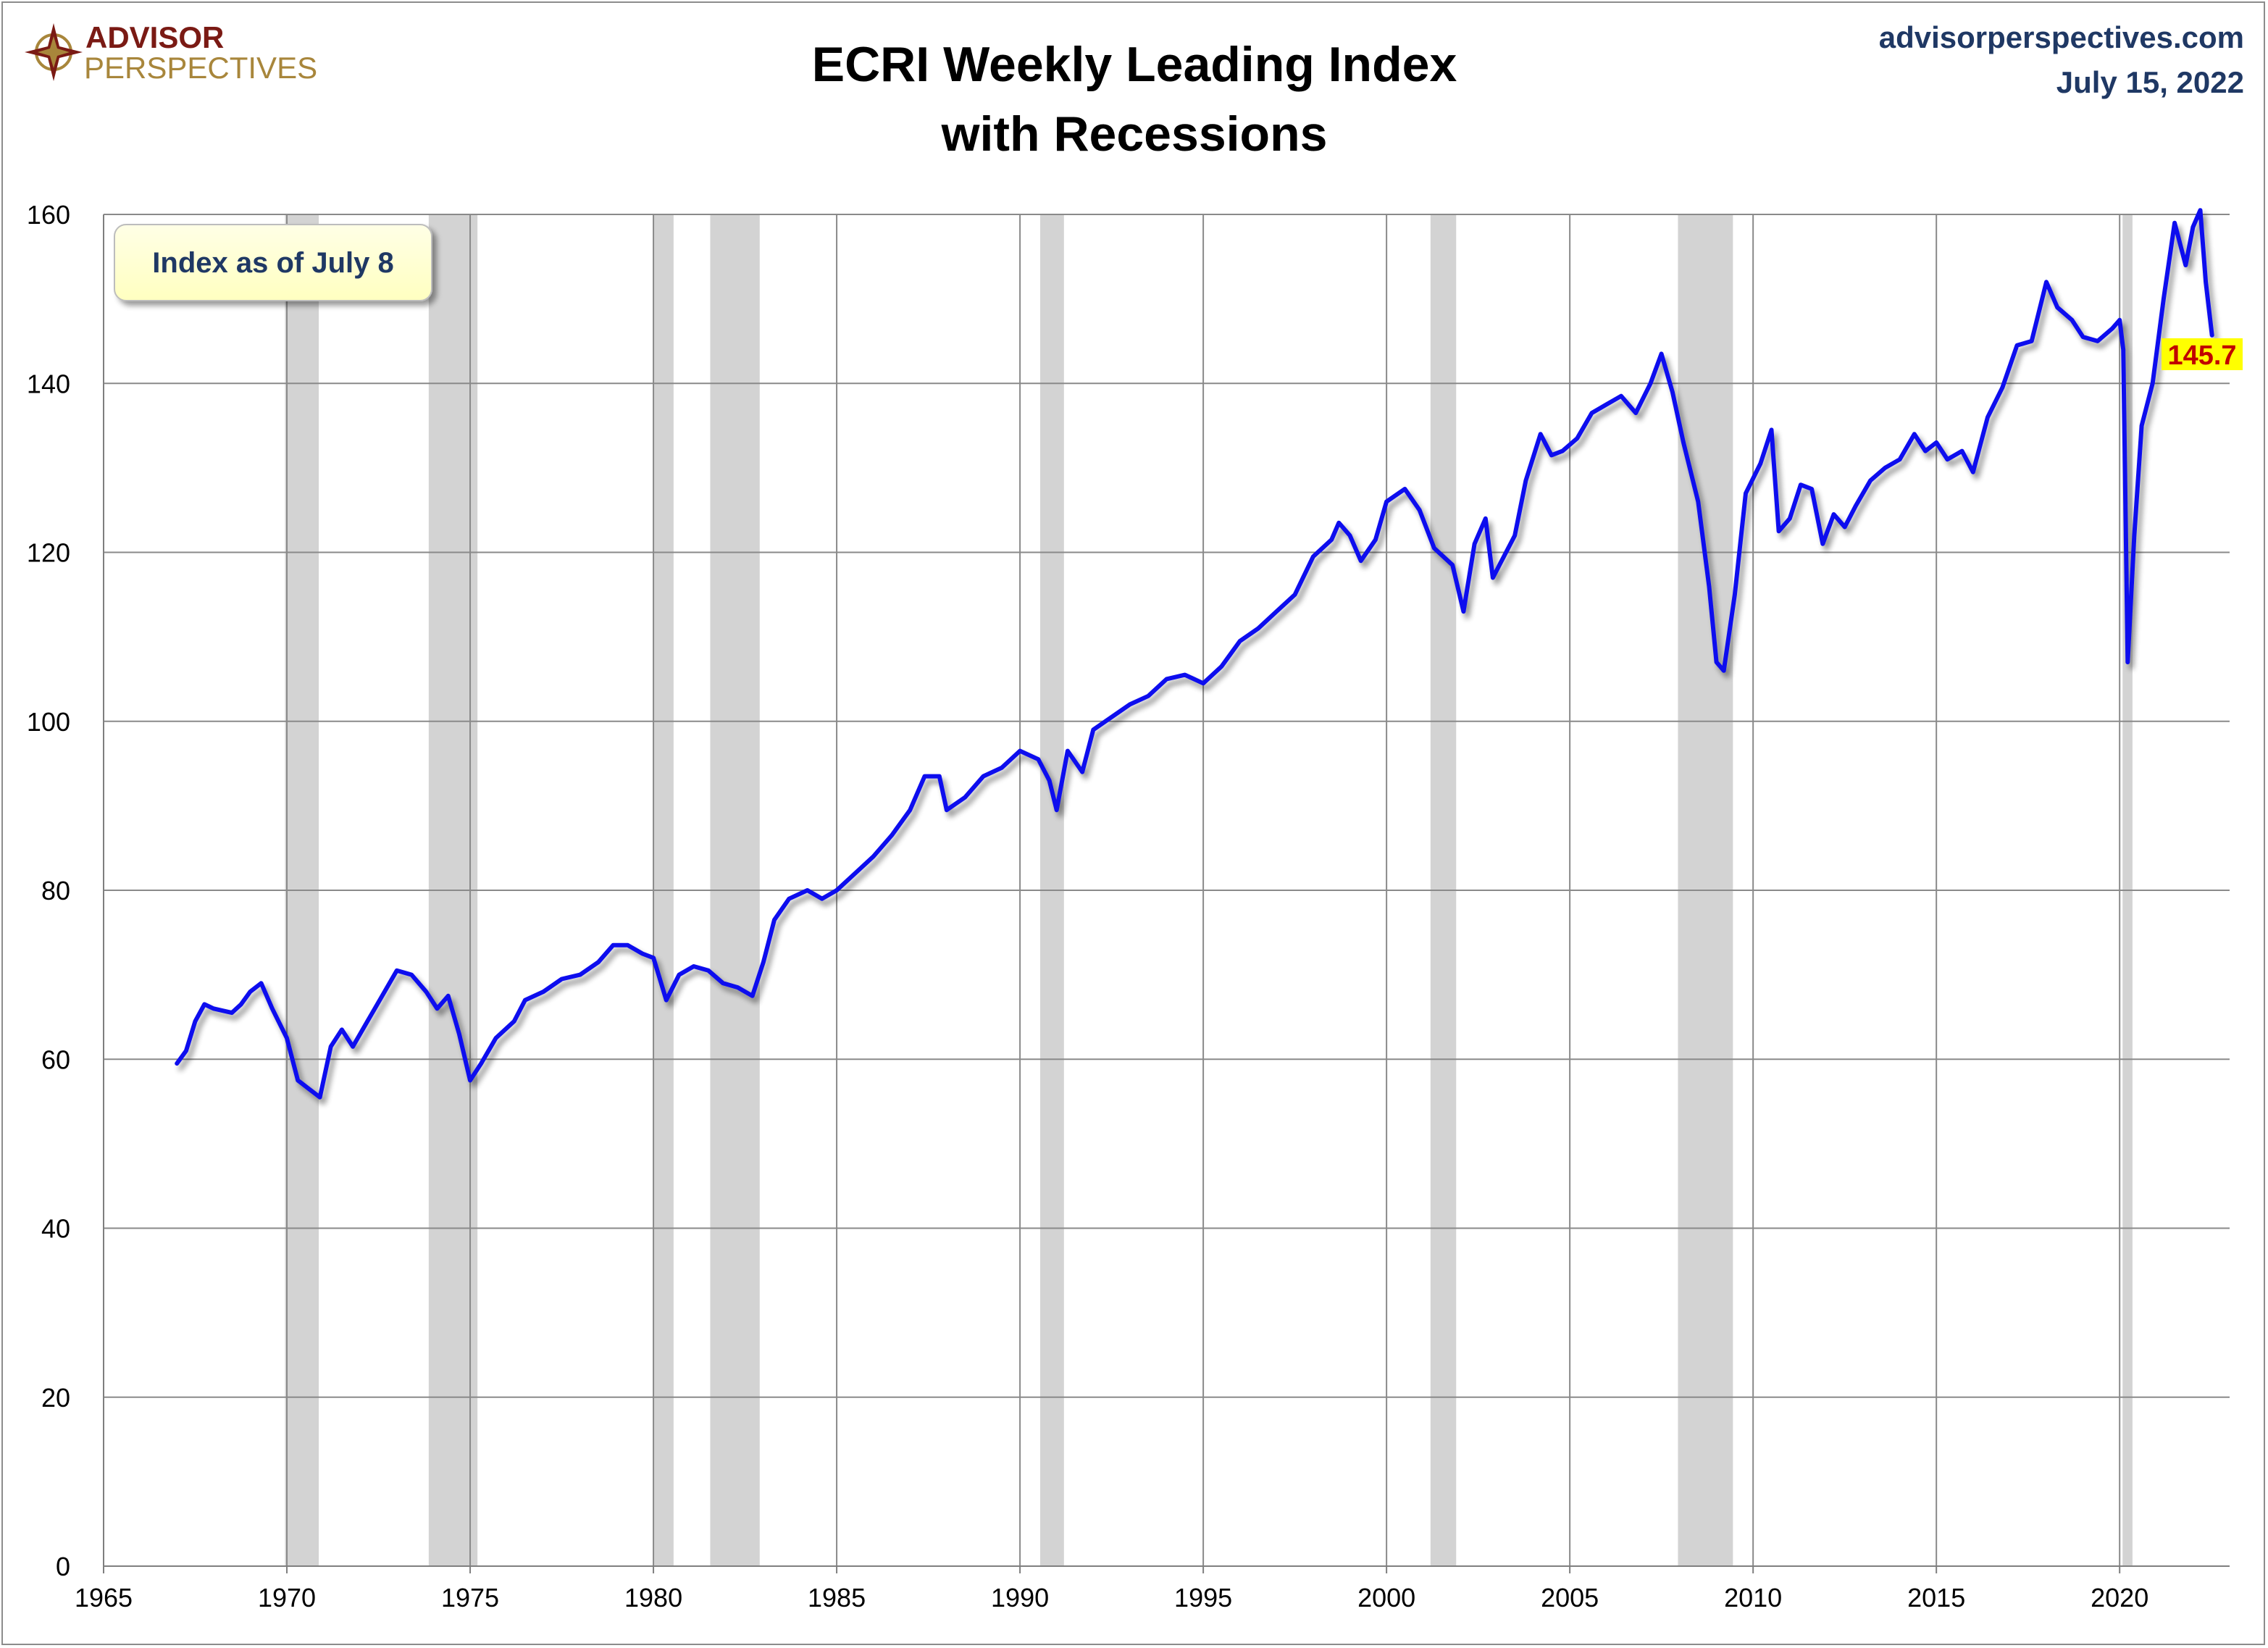  What do you see at coordinates (1936, 1598) in the screenshot?
I see `x-tick-label: 2015` at bounding box center [1936, 1598].